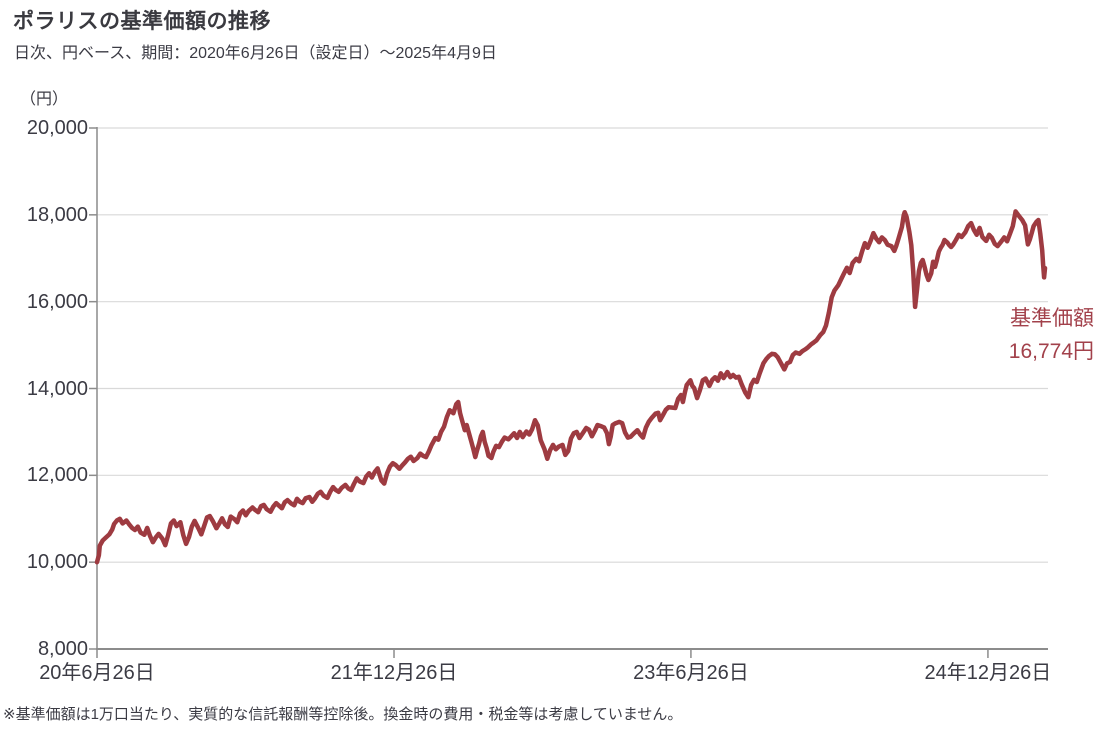  What do you see at coordinates (57, 128) in the screenshot?
I see `y-axis-tick-label: 20,000` at bounding box center [57, 128].